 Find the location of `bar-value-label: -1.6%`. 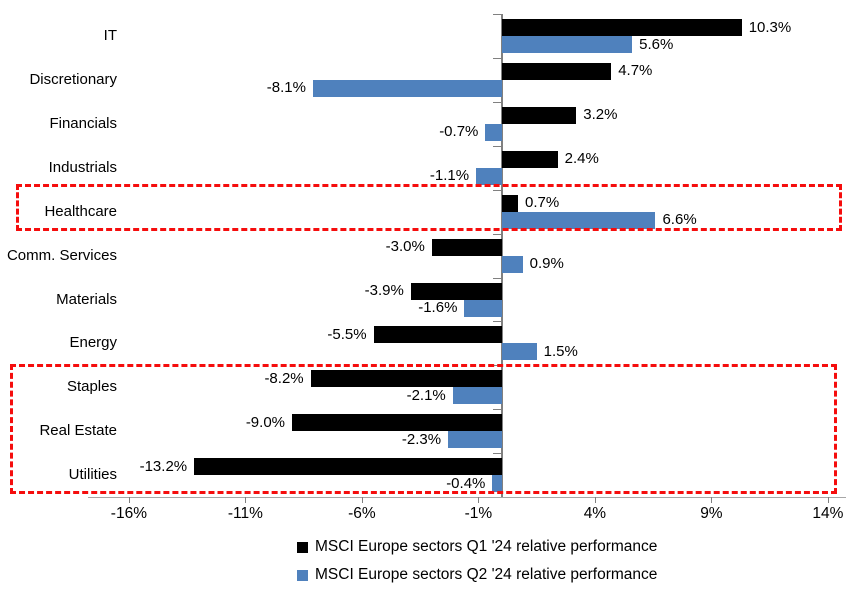

bar-value-label: -1.6% is located at coordinates (438, 308).